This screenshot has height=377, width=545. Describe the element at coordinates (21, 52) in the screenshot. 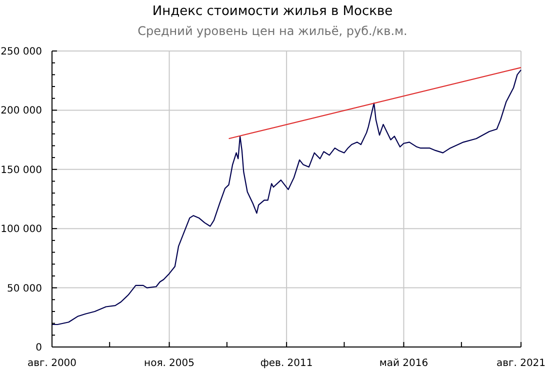

I see `y-tick-label: 250 000` at that location.